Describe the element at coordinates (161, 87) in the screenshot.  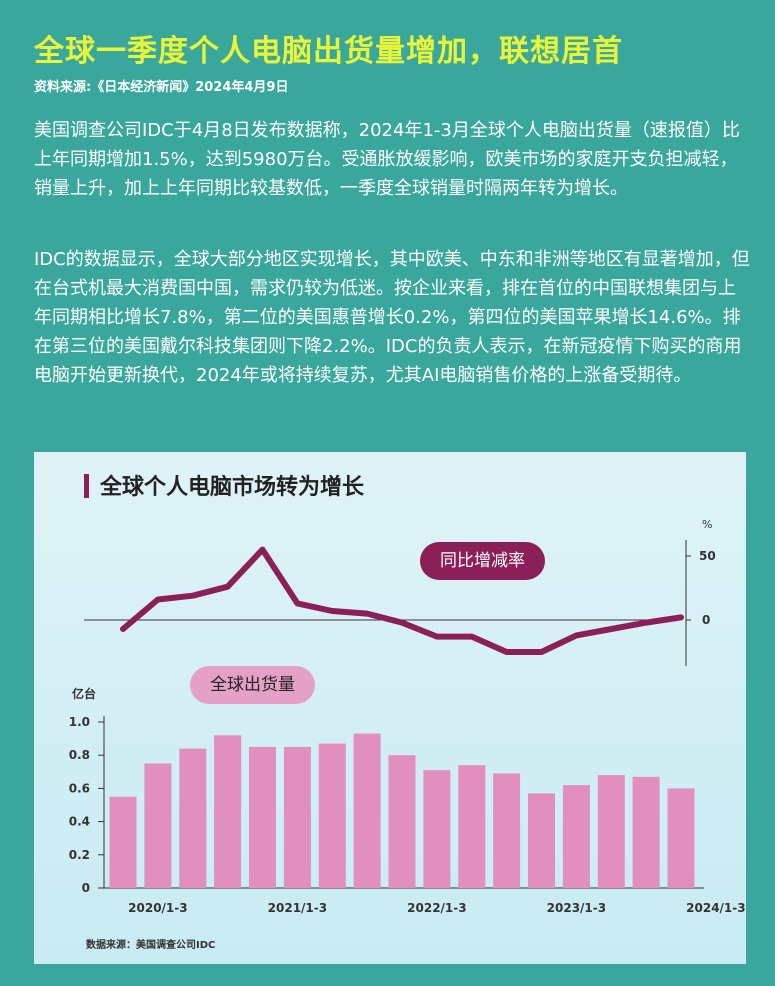
I see `source-line: 资料来源:《日本经济新闻》2024年4月9日` at that location.